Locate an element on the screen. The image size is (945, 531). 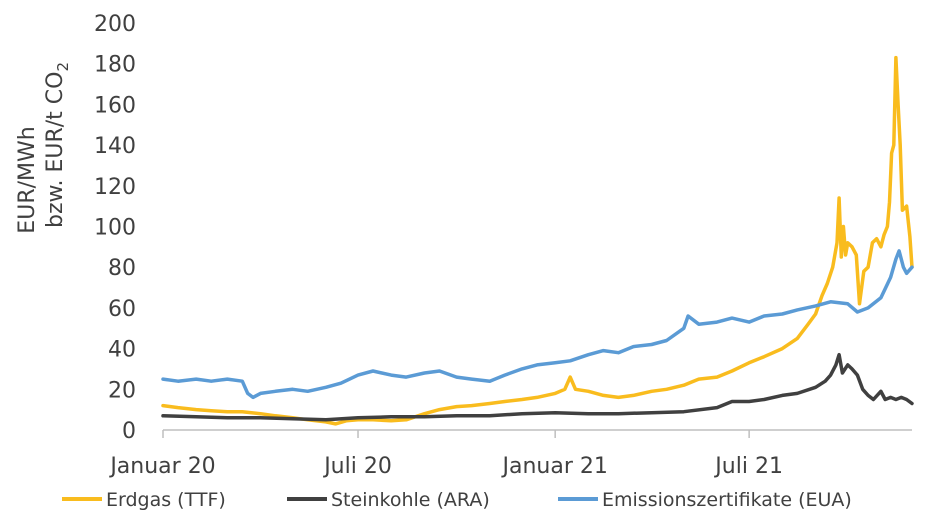
legend-label: Erdgas (TTF) is located at coordinates (166, 500).